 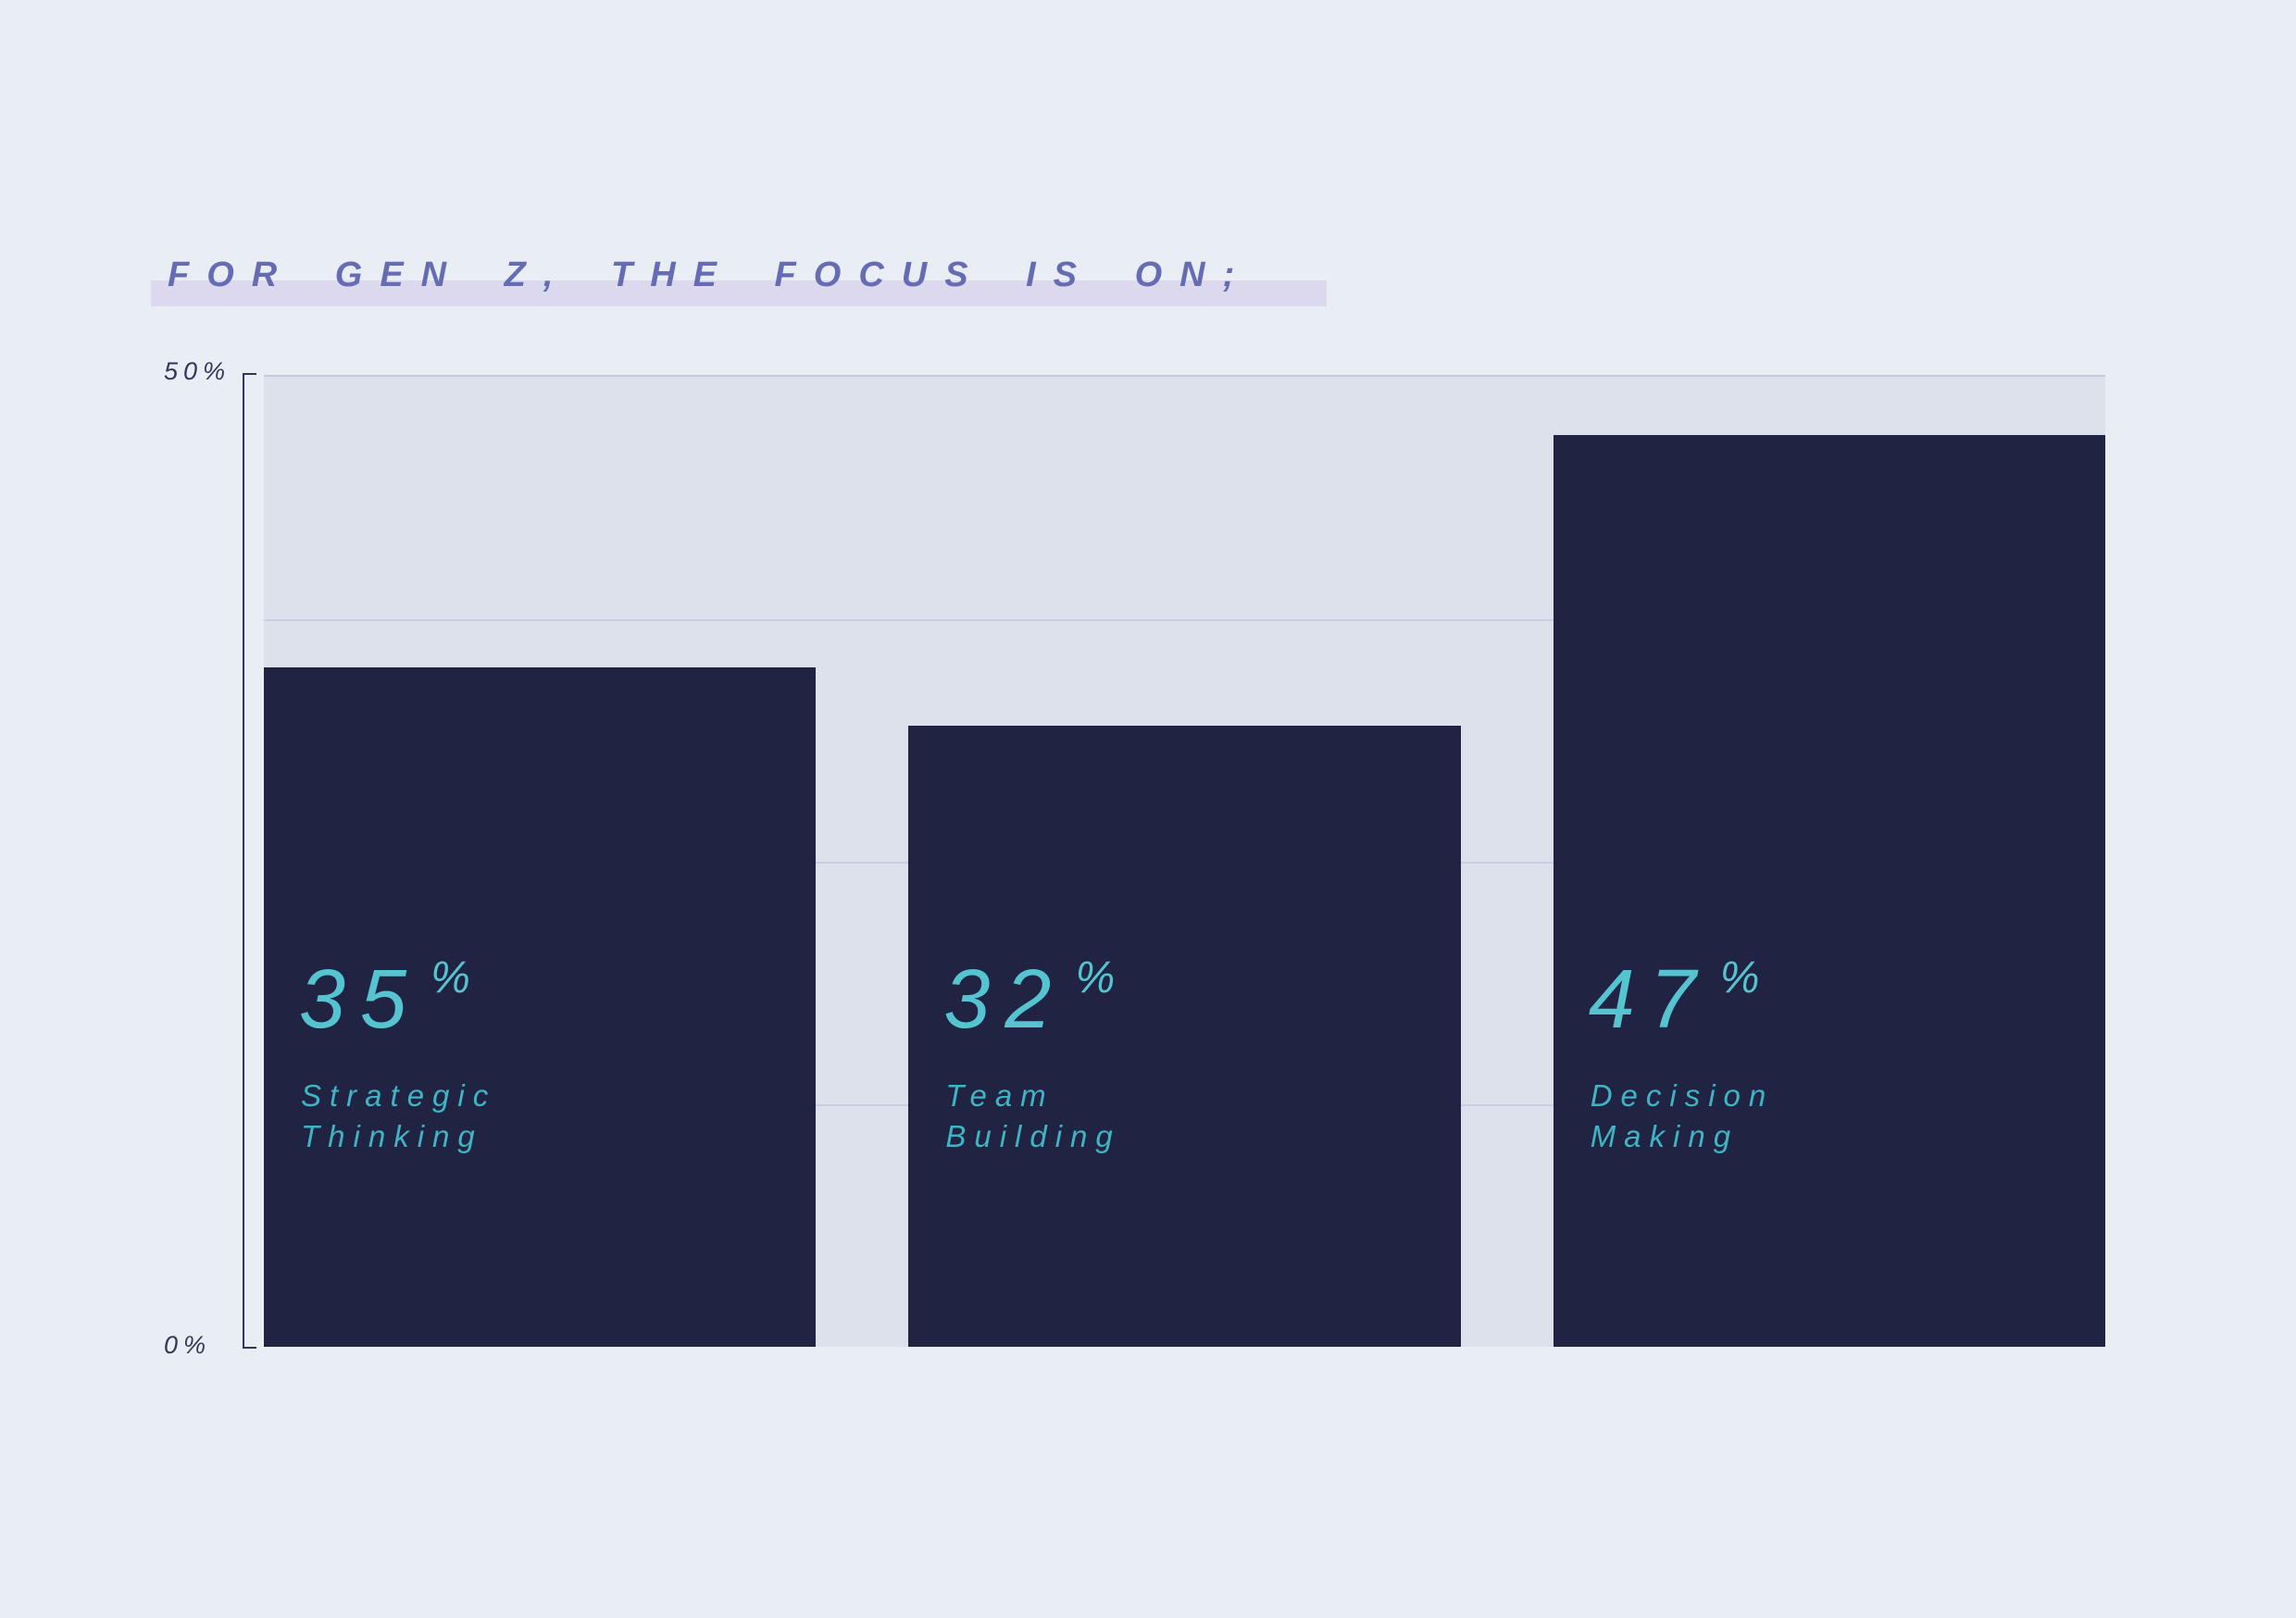 What do you see at coordinates (1033, 1115) in the screenshot?
I see `bar-label: Team Building` at bounding box center [1033, 1115].